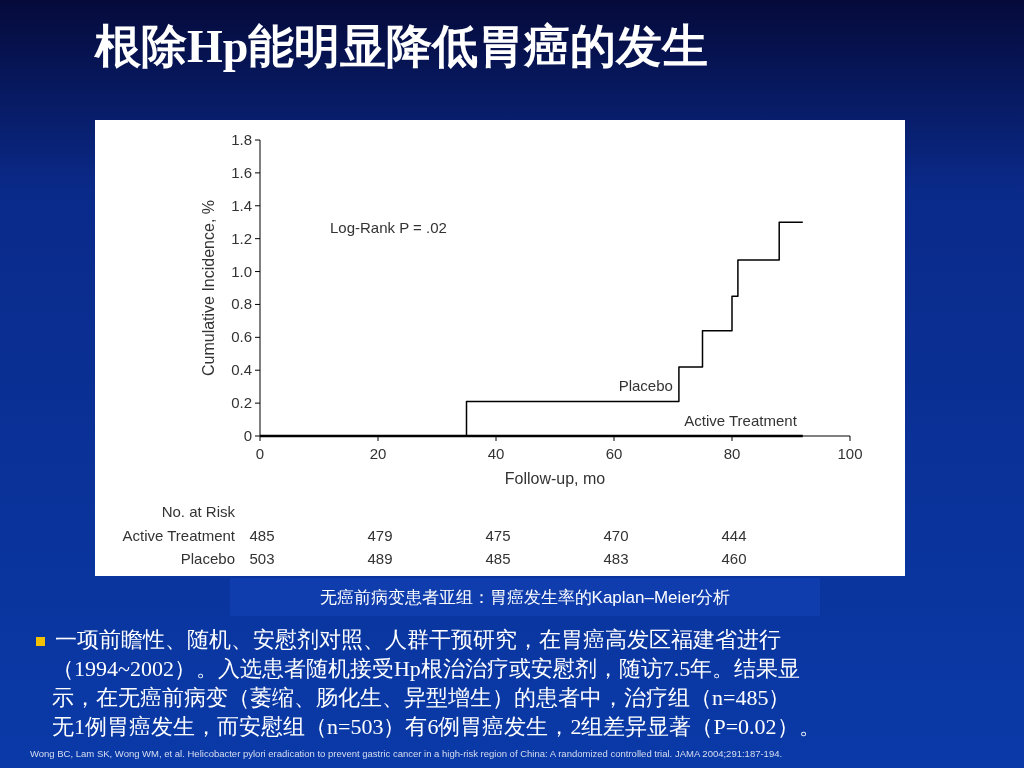 This screenshot has height=768, width=1024. I want to click on y-axis-title: Cumulative Incidence, %, so click(208, 288).